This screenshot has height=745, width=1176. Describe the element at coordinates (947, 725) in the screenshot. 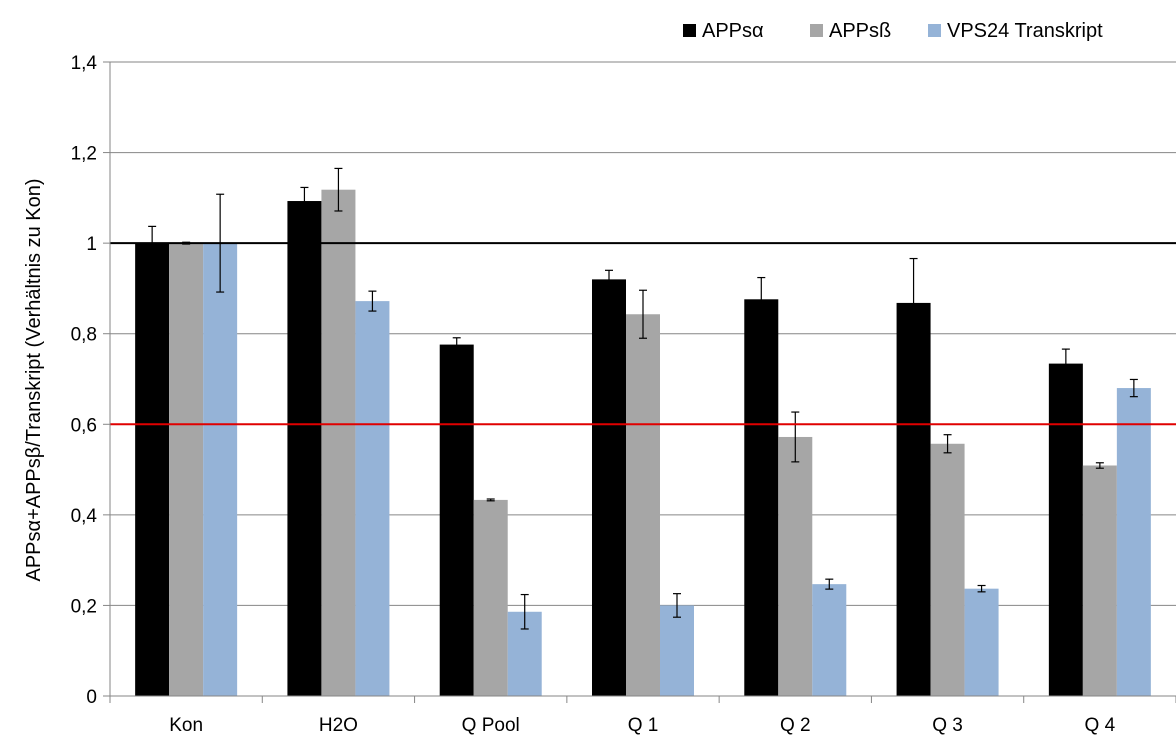

I see `x-tick-label: Q 3` at that location.